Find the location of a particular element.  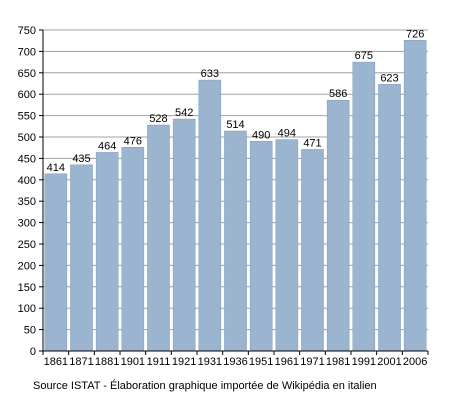

x-tick-label: 1971 is located at coordinates (312, 362).